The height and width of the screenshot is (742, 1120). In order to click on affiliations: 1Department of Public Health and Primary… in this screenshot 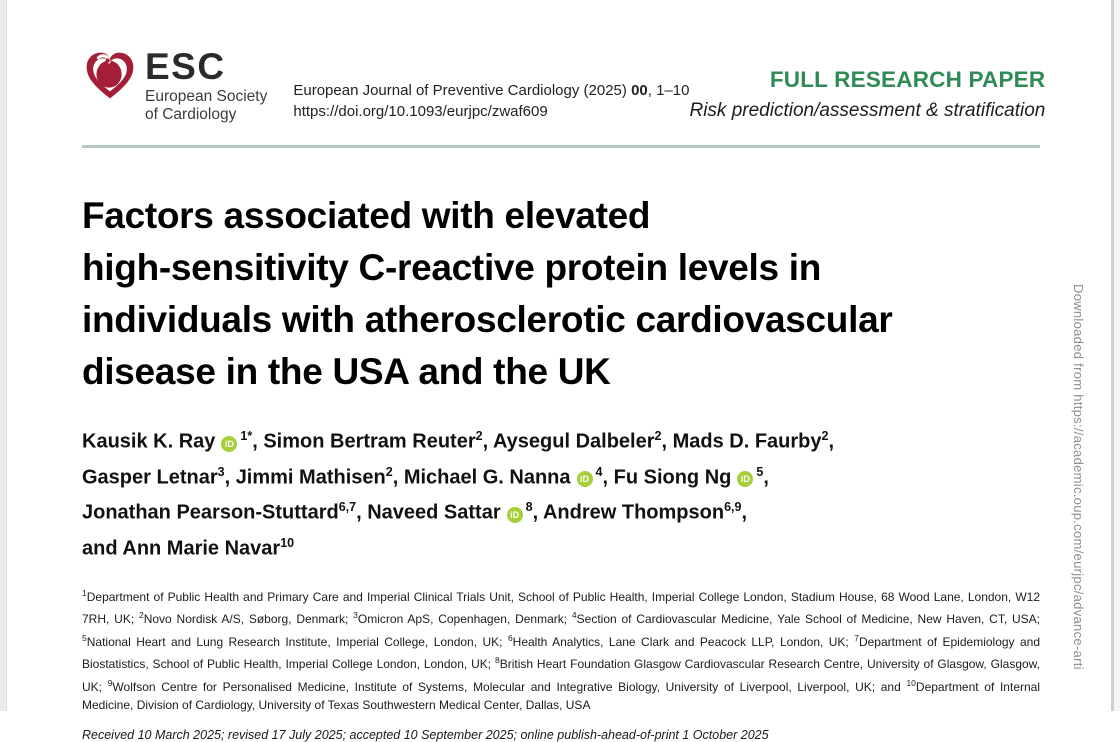, I will do `click(561, 650)`.